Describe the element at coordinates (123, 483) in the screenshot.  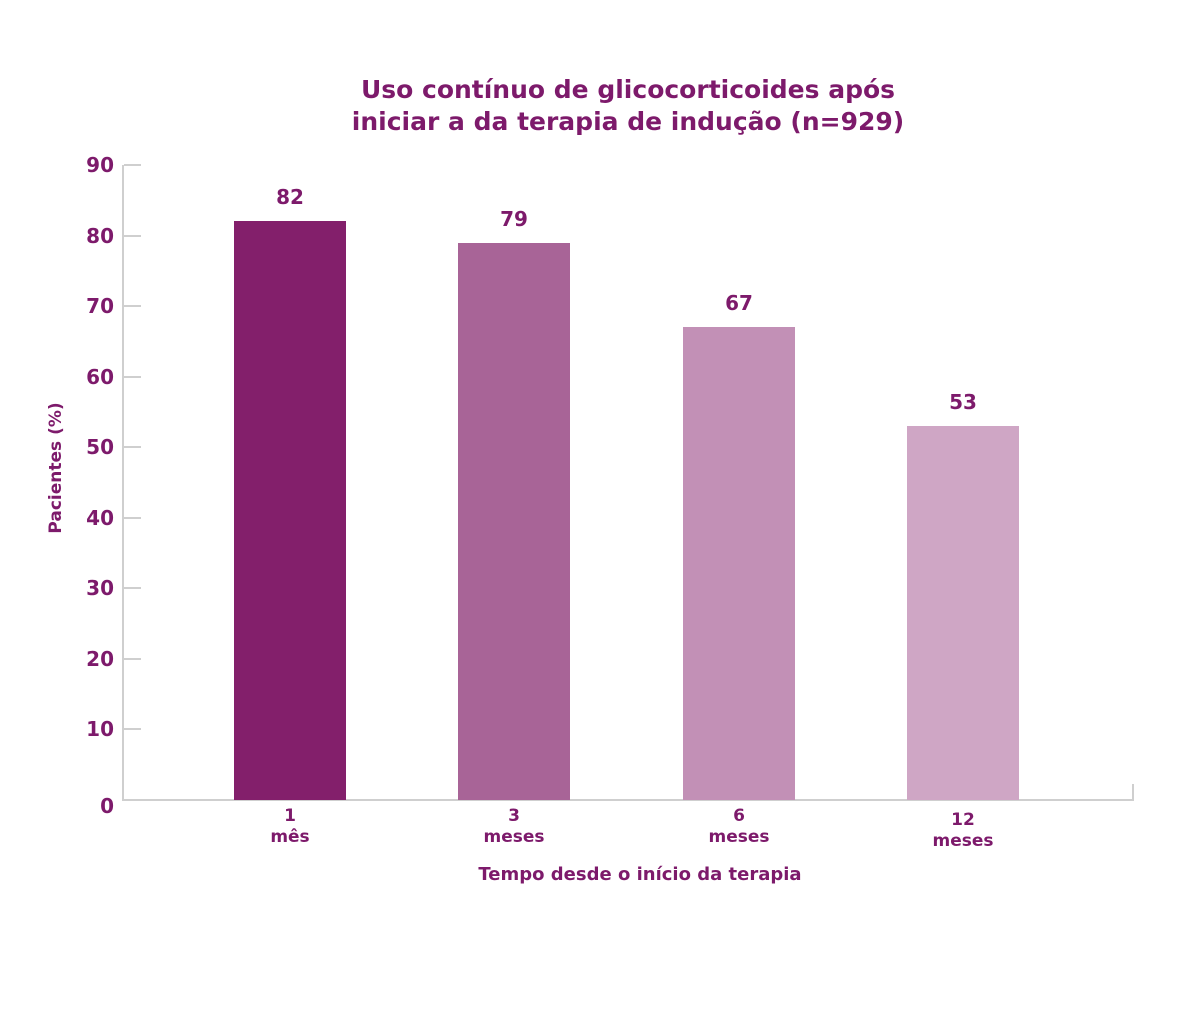
I see `y-axis-line` at that location.